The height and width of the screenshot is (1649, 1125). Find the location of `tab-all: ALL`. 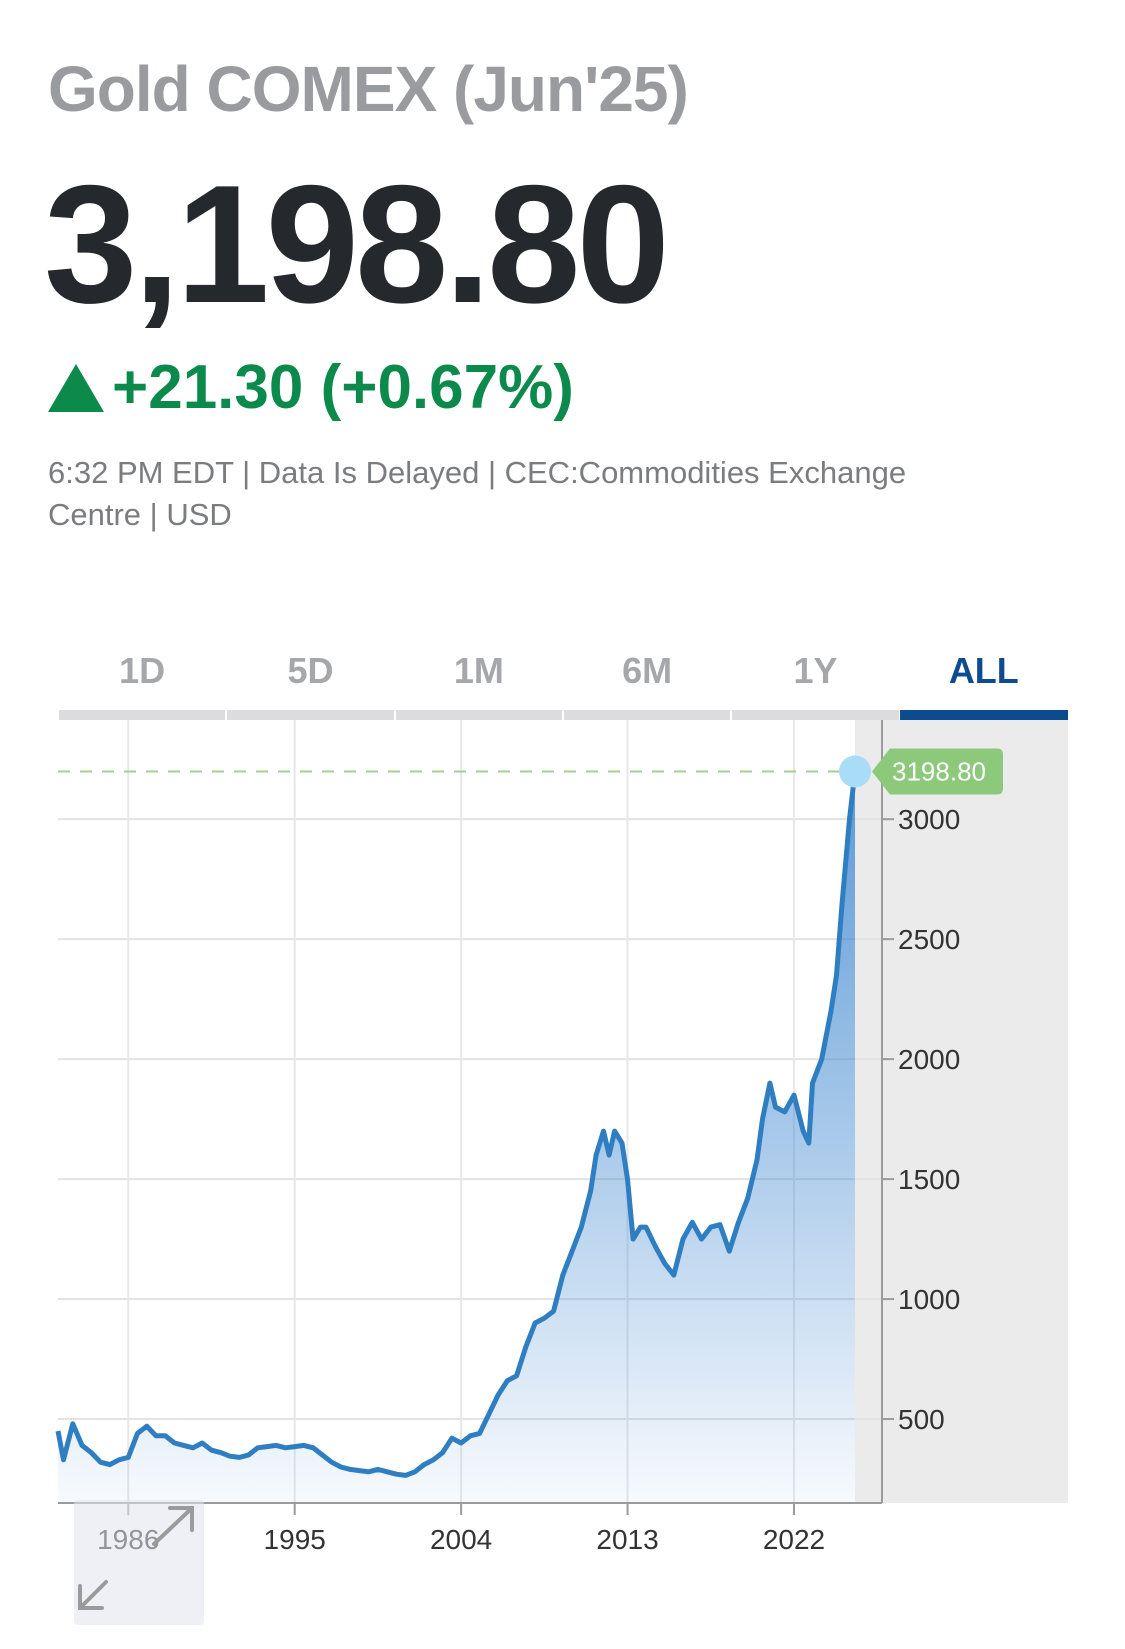

tab-all: ALL is located at coordinates (984, 680).